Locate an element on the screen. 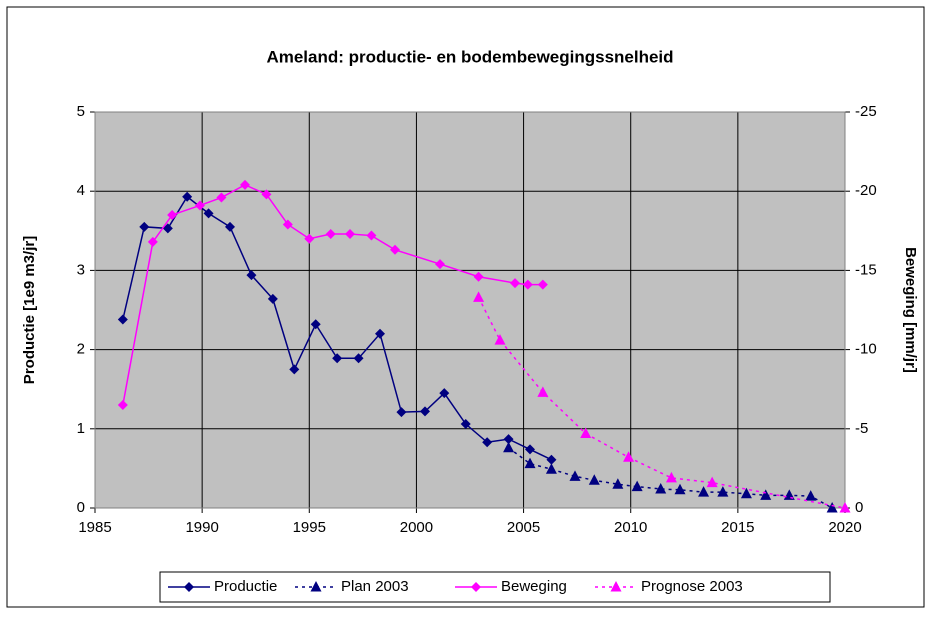 The image size is (932, 618). y2-tick-label: 0 is located at coordinates (859, 507).